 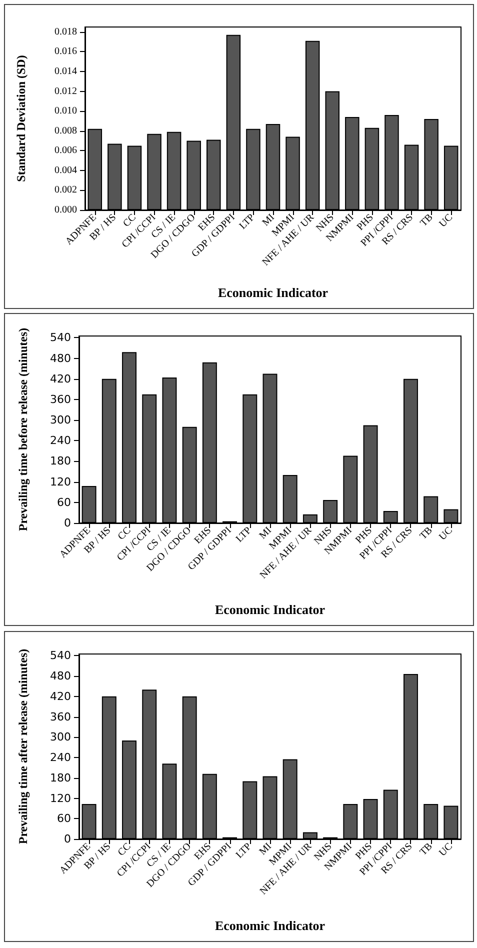 I want to click on y-tick-label: 0.018, so click(x=65, y=32).